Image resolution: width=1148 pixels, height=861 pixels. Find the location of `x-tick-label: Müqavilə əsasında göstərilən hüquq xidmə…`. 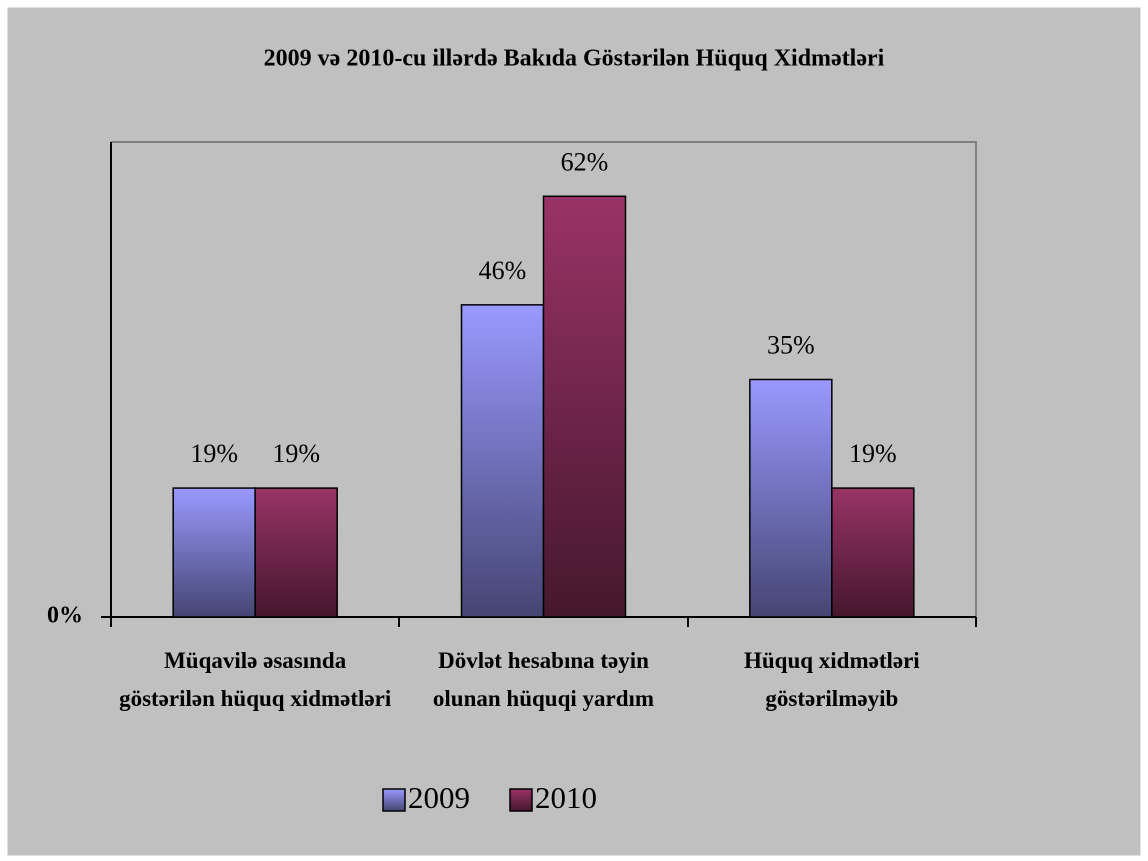

x-tick-label: Müqavilə əsasında göstərilən hüquq xidmə… is located at coordinates (255, 679).